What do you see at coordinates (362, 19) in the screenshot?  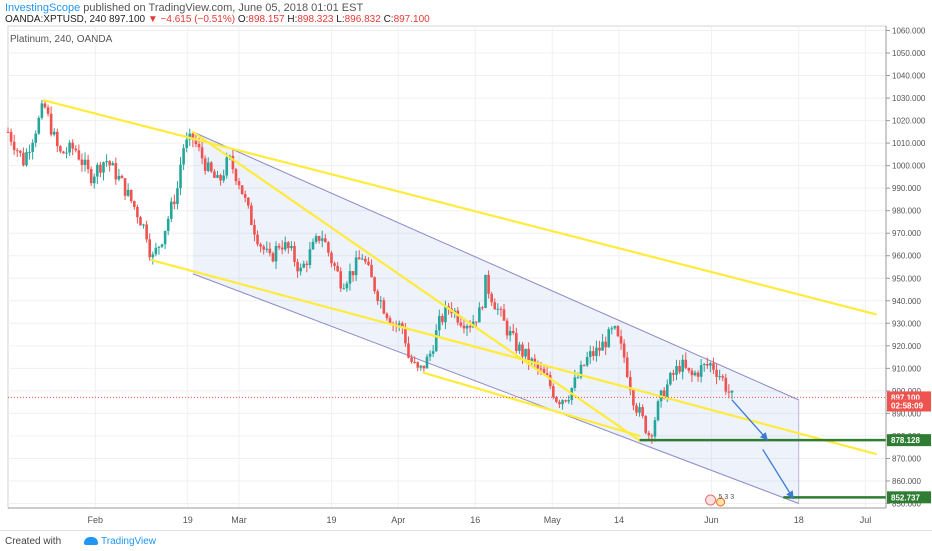 I see `low-value: 896.832` at bounding box center [362, 19].